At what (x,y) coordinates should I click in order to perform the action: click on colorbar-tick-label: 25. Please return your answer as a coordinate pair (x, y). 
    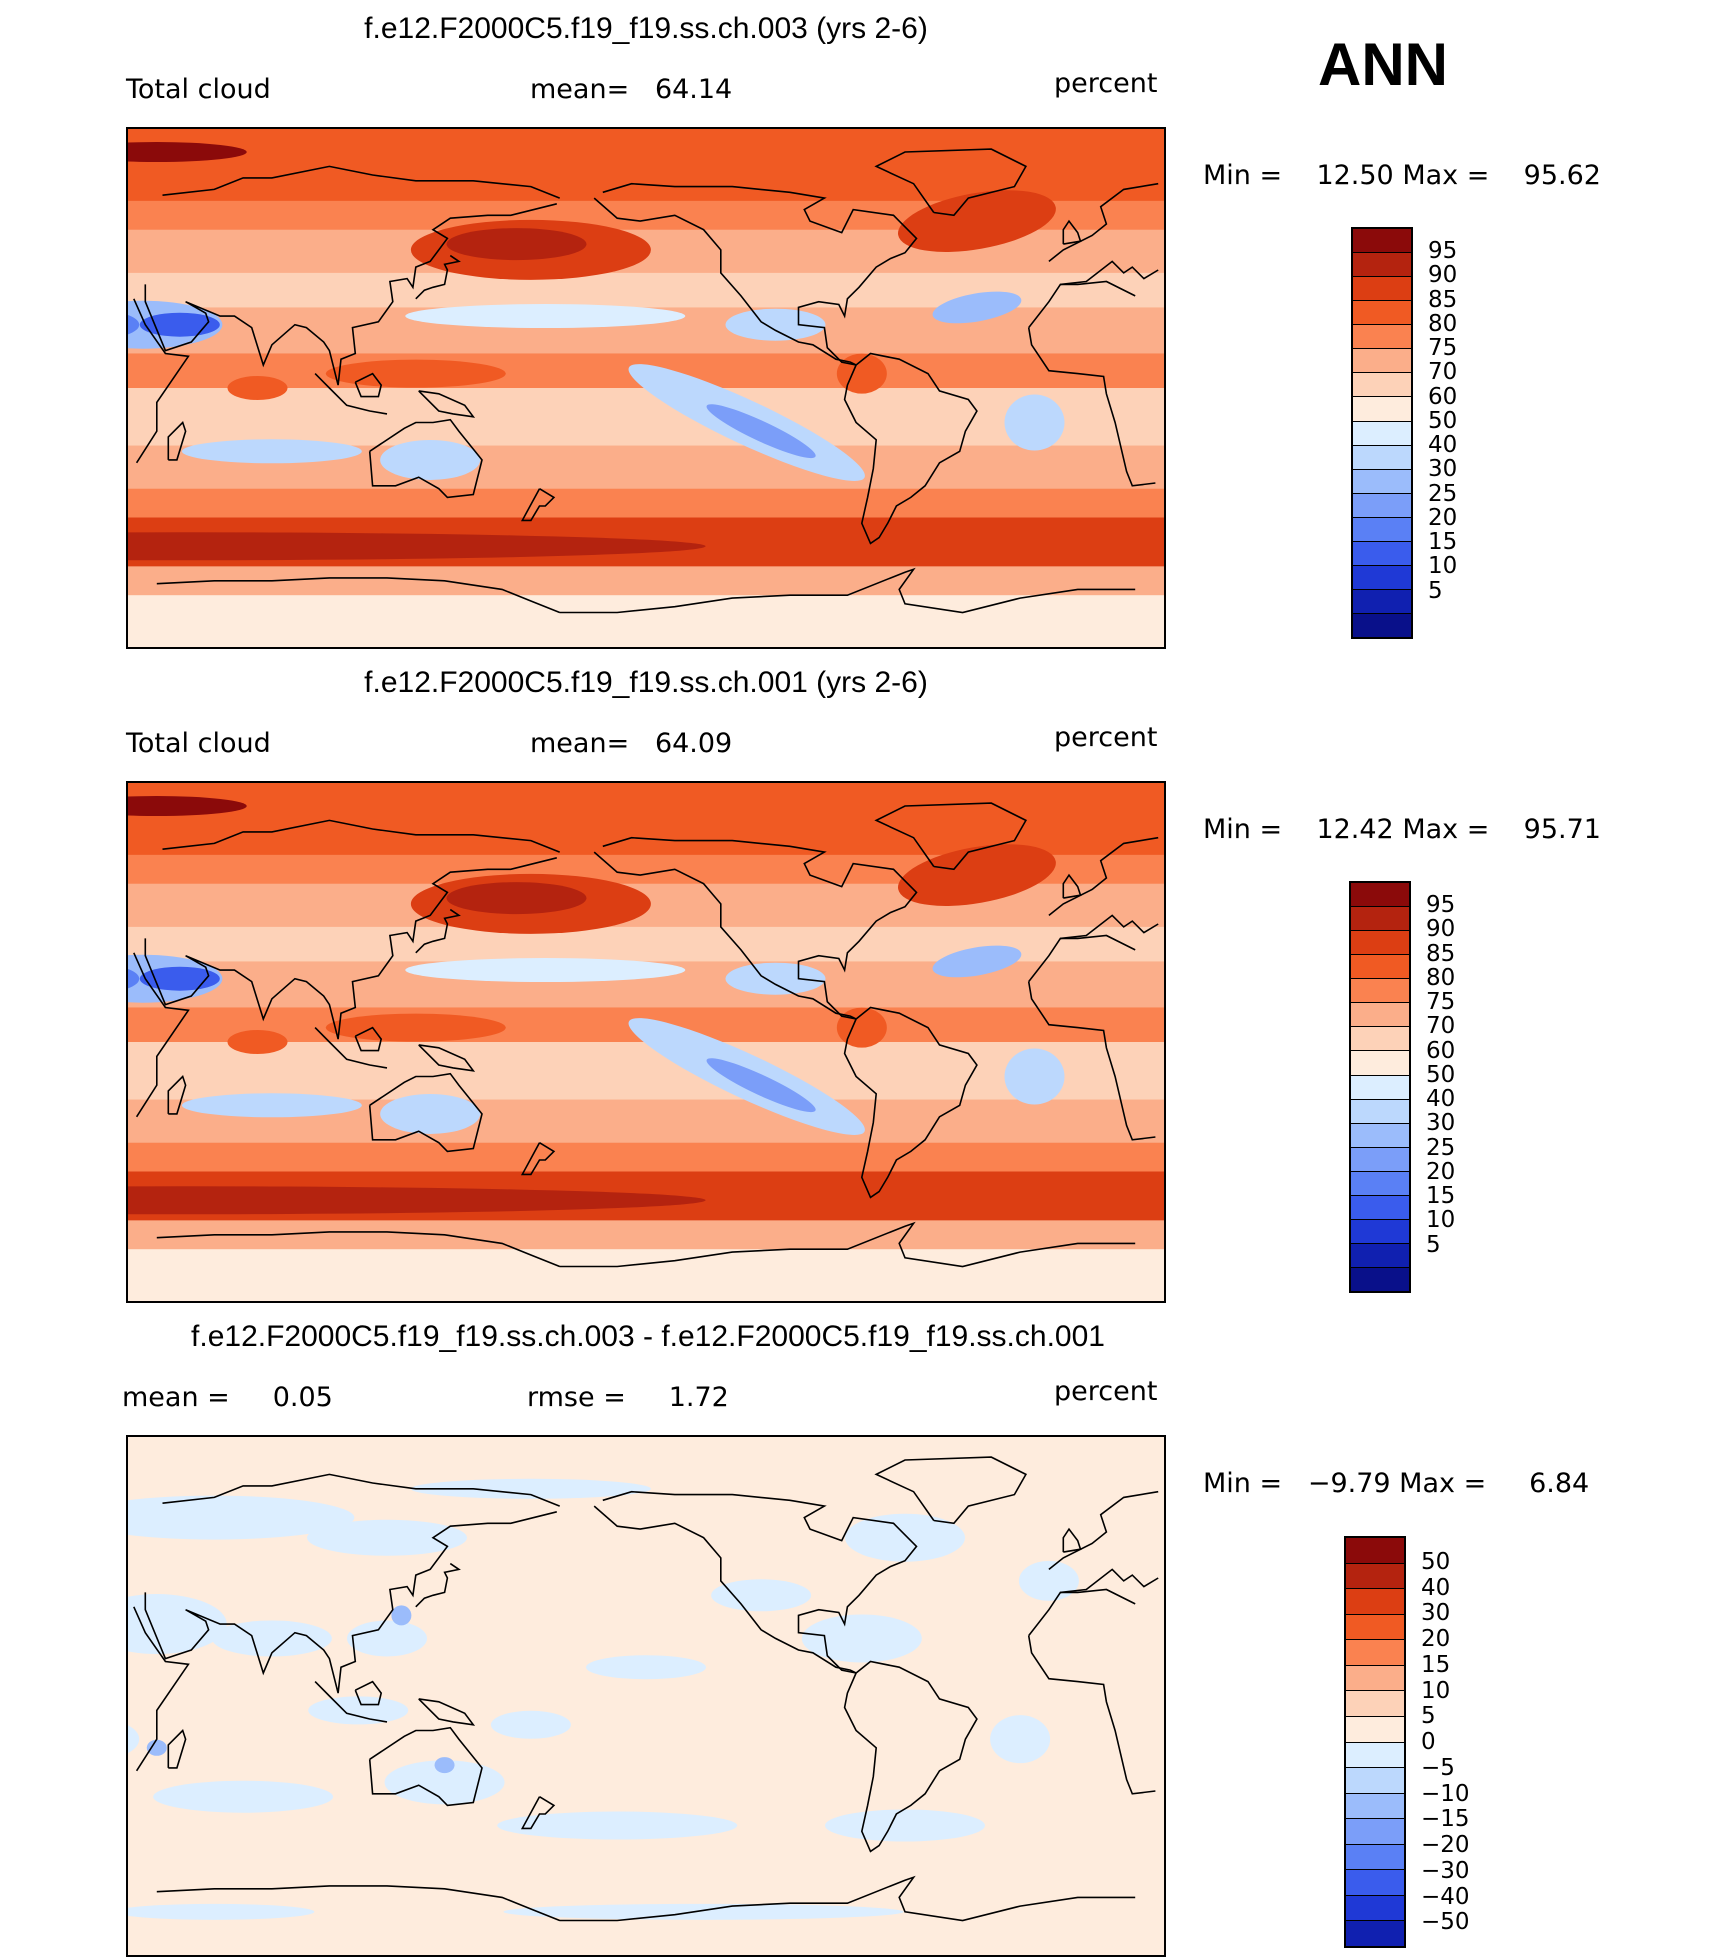
    Looking at the image, I should click on (1443, 493).